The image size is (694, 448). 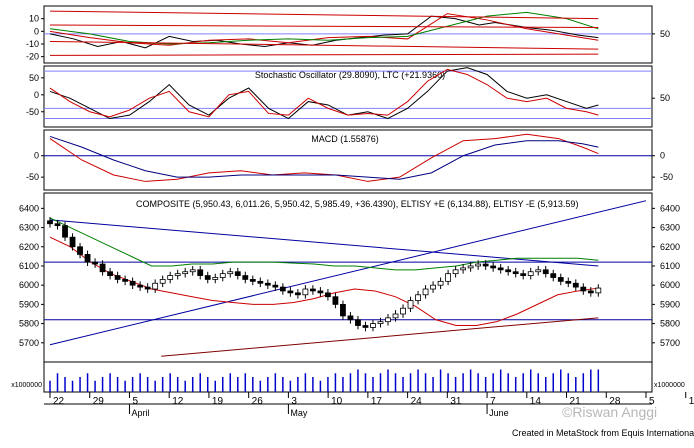 I want to click on month-label: April, so click(x=140, y=413).